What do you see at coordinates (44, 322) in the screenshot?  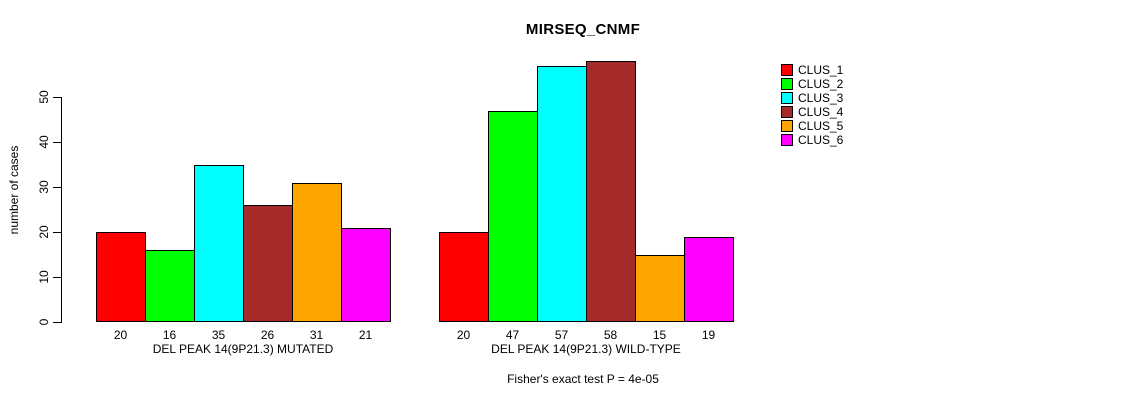 I see `y-axis-tick-label: 0` at bounding box center [44, 322].